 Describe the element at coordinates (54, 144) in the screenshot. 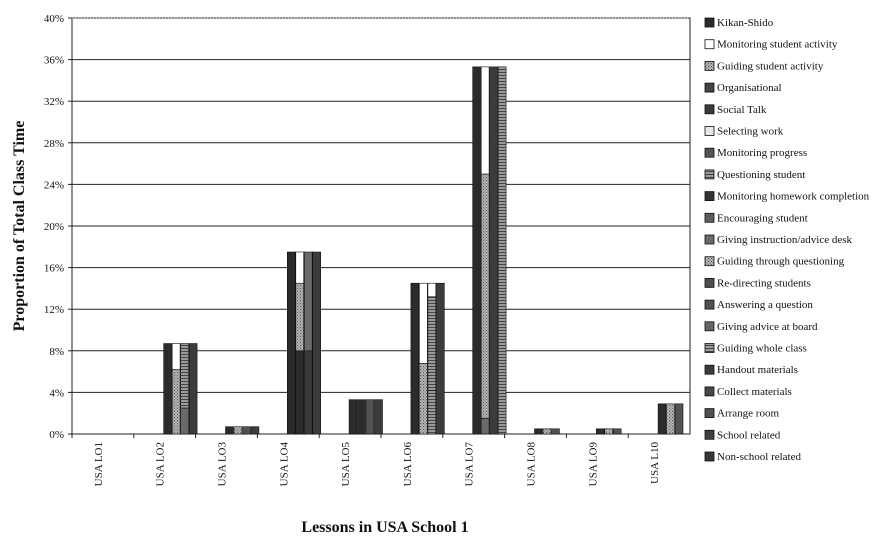

I see `y-tick-label: 28%` at that location.